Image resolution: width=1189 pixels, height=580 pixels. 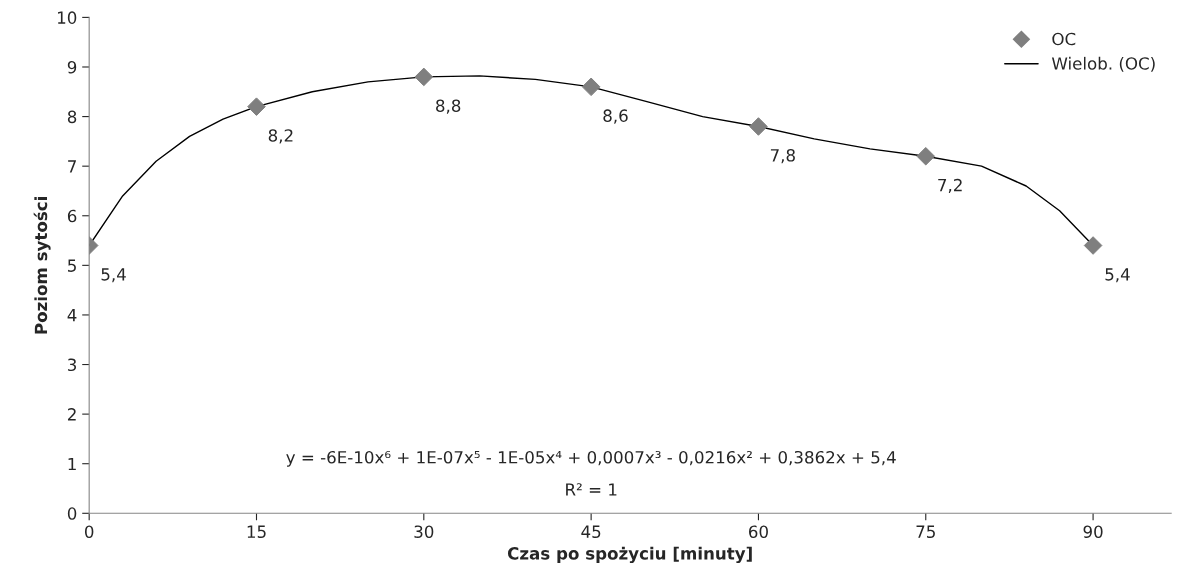 What do you see at coordinates (89, 532) in the screenshot?
I see `x-tick-label: 0` at bounding box center [89, 532].